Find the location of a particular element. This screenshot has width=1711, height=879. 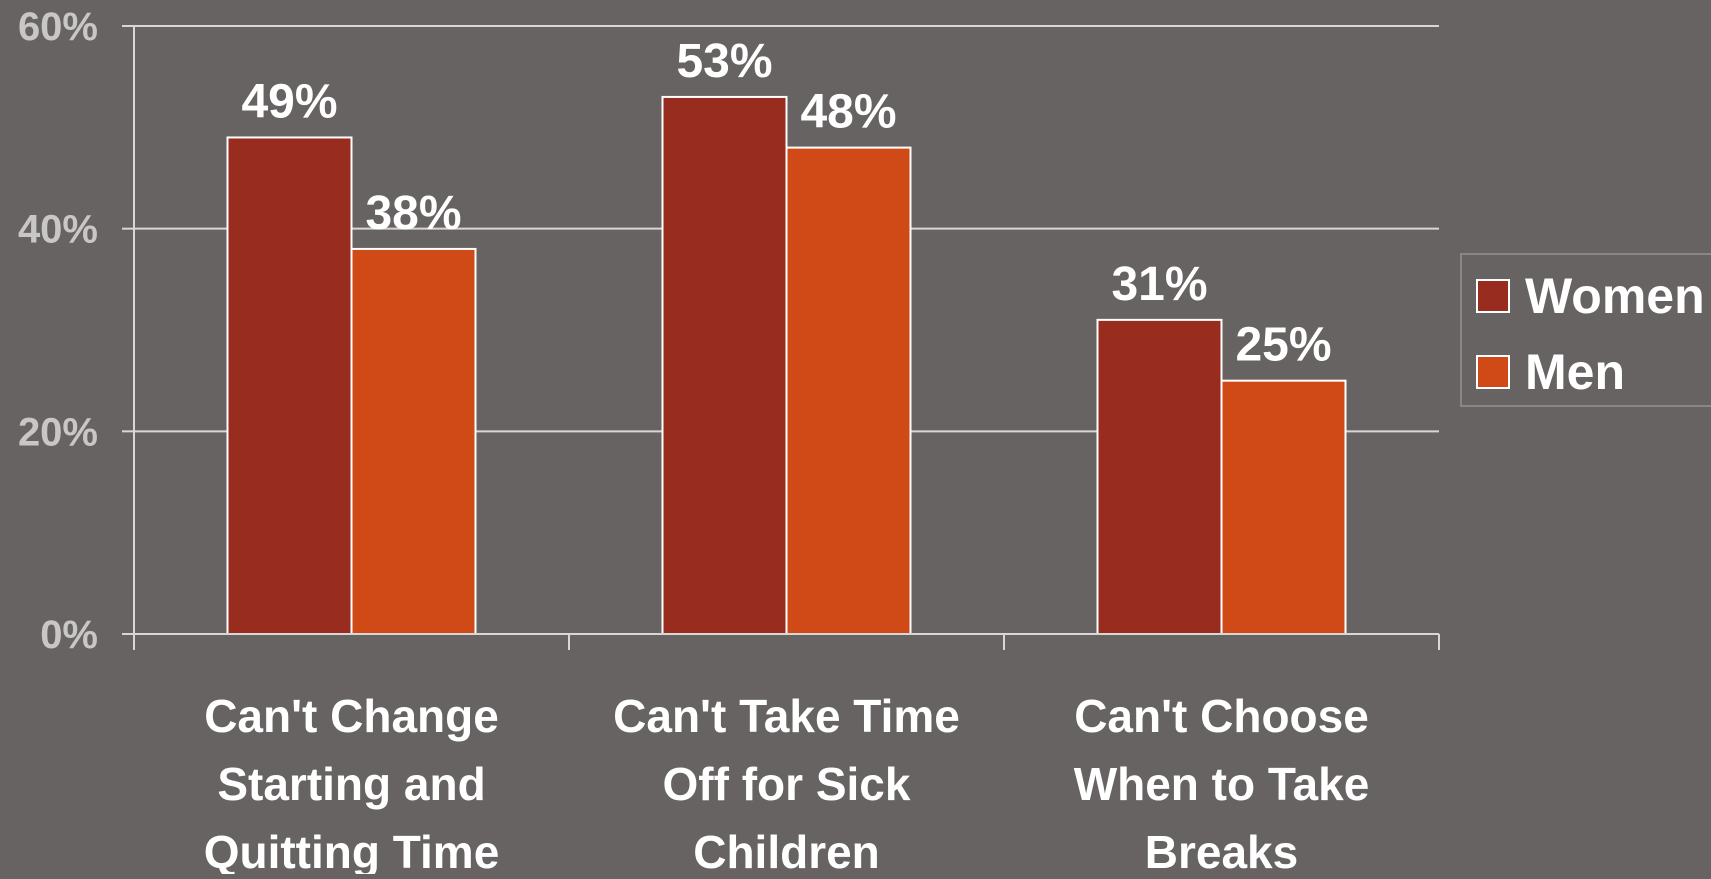

y-tick-label: 40% is located at coordinates (58, 230).